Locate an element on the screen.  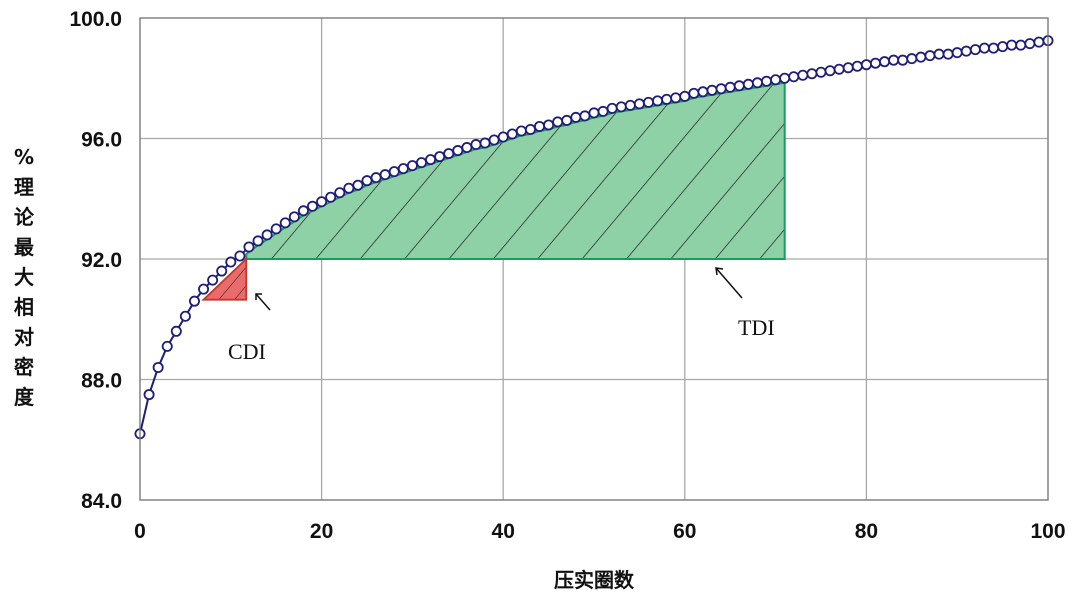
y-axis-title-char: 大 is located at coordinates (24, 277).